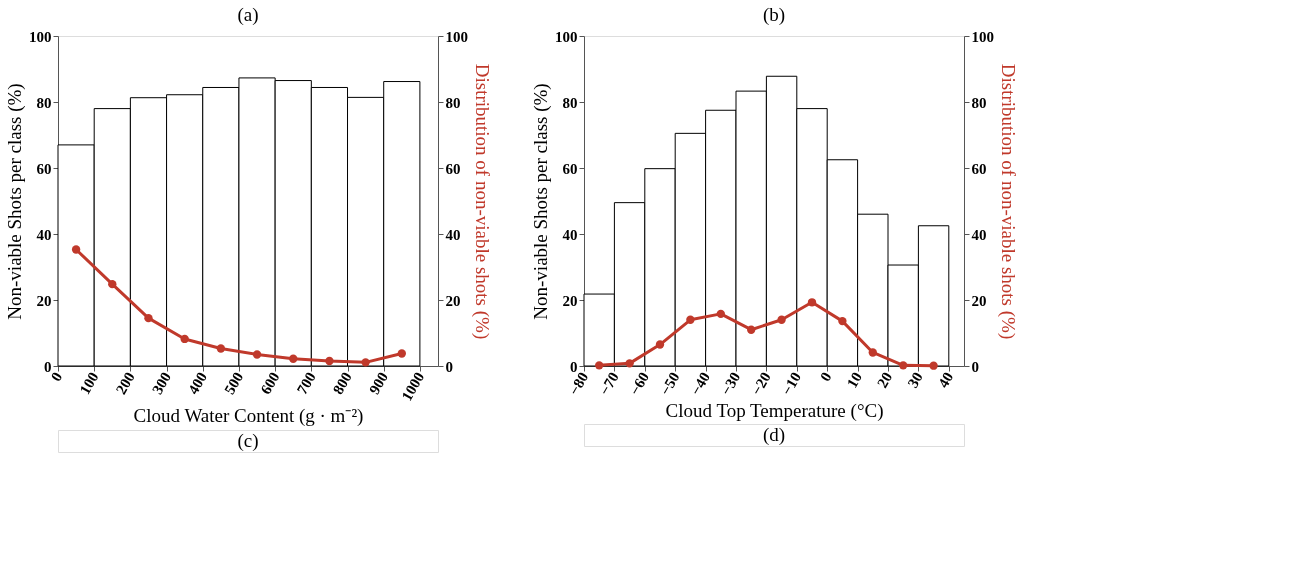  What do you see at coordinates (639, 383) in the screenshot?
I see `x-tick-label: −60` at bounding box center [639, 383].